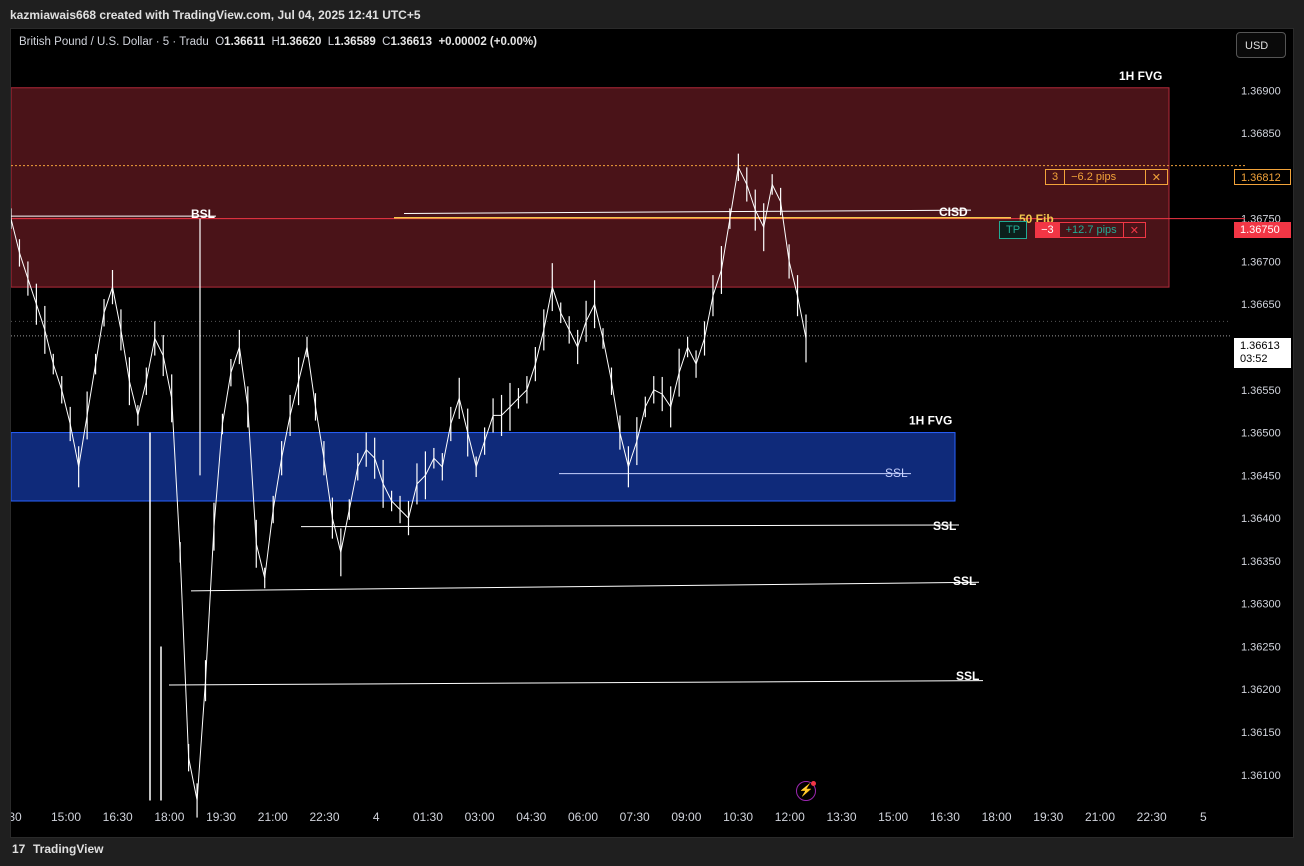  What do you see at coordinates (19, 849) in the screenshot?
I see `tradingview-logo-icon: 17` at bounding box center [19, 849].